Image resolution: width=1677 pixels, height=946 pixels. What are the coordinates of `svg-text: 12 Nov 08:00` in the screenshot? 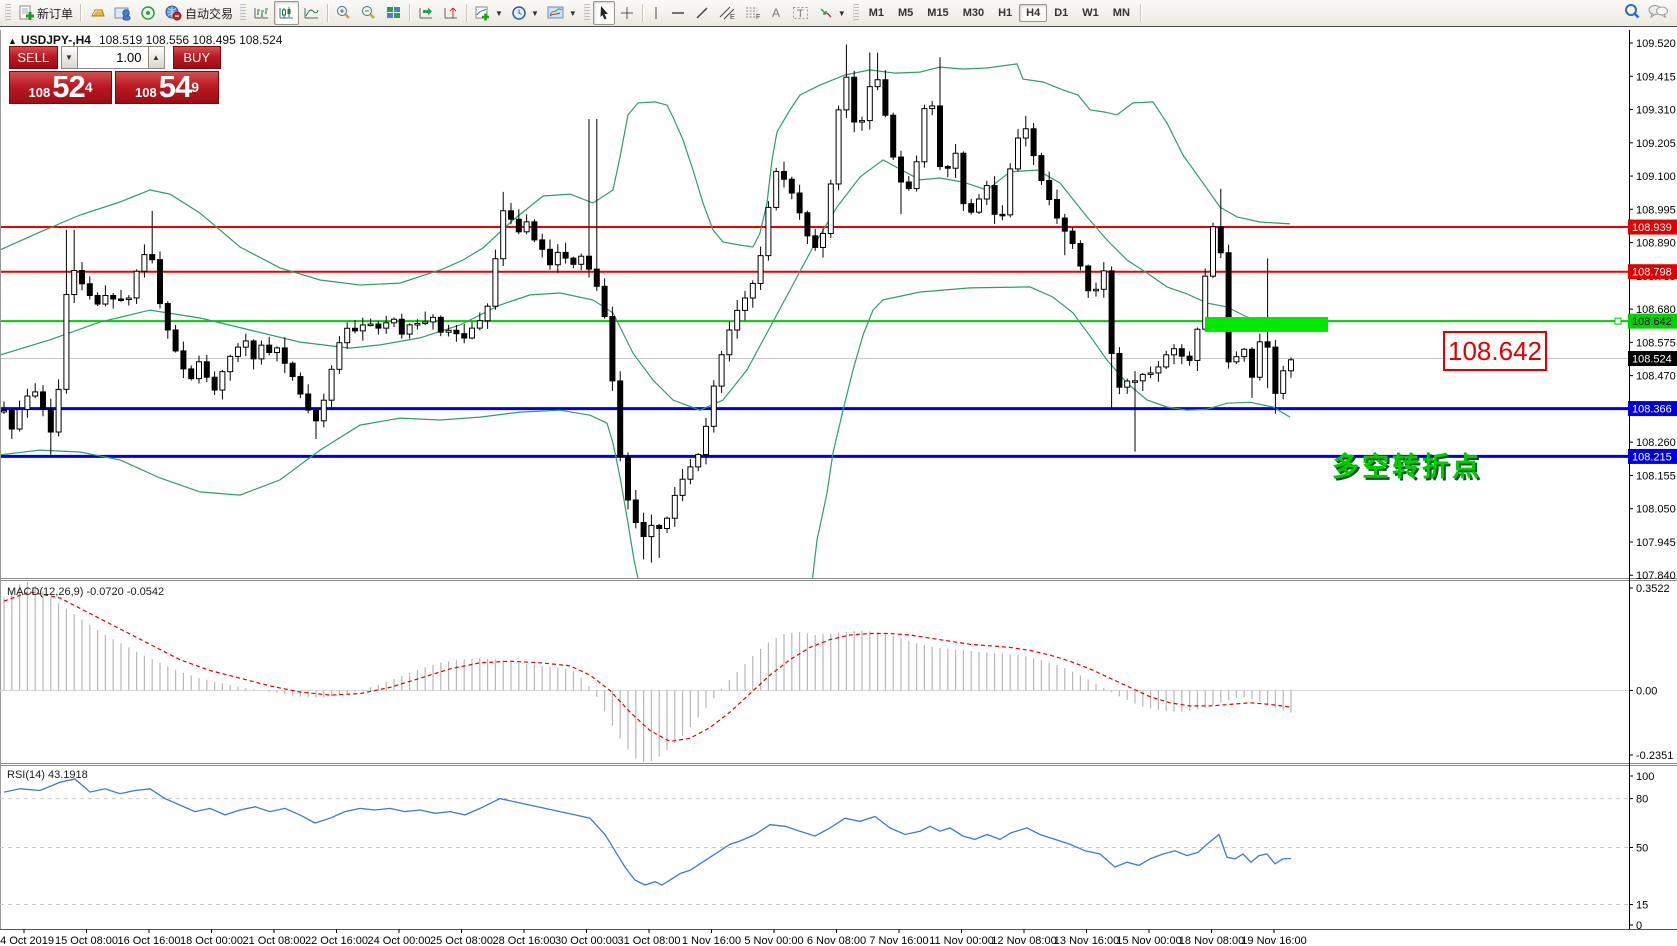 It's located at (1023, 940).